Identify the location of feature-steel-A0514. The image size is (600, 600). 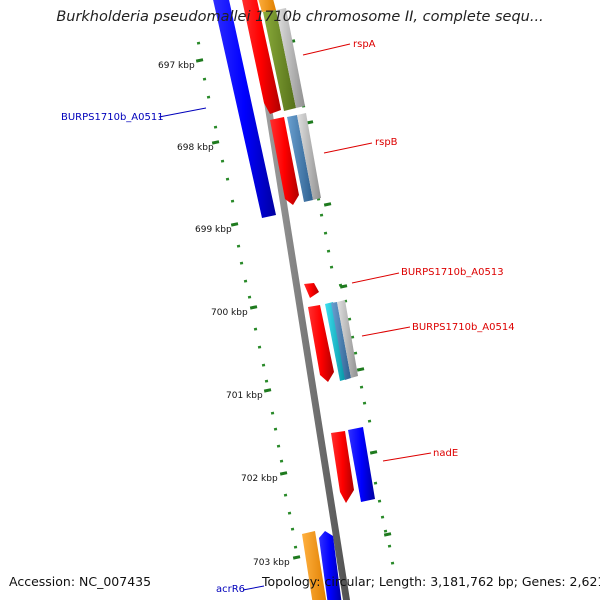
(341, 341).